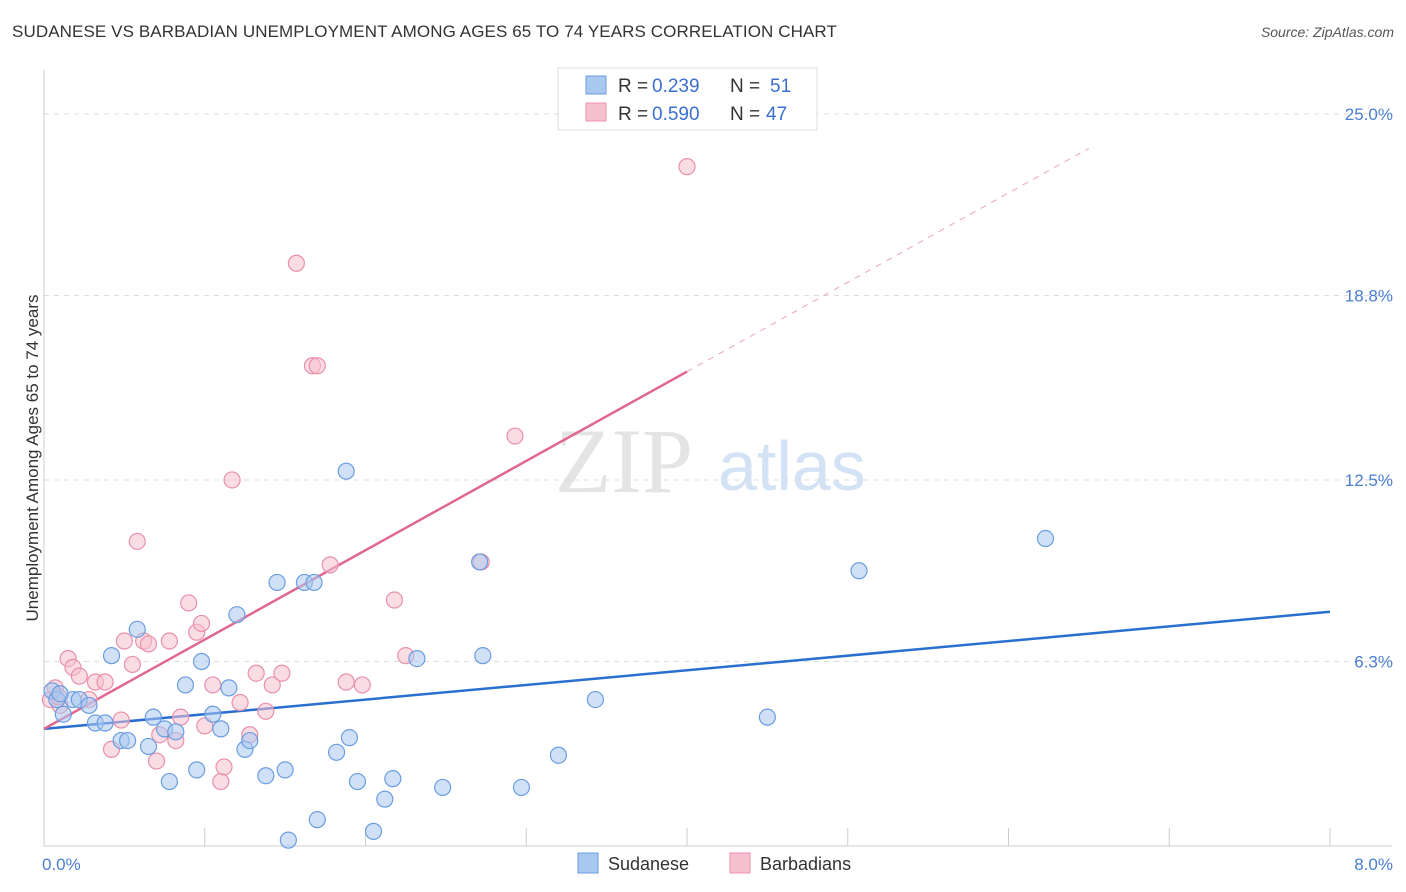 The width and height of the screenshot is (1406, 892). What do you see at coordinates (61, 864) in the screenshot?
I see `x-tick-label-min: 0.0%` at bounding box center [61, 864].